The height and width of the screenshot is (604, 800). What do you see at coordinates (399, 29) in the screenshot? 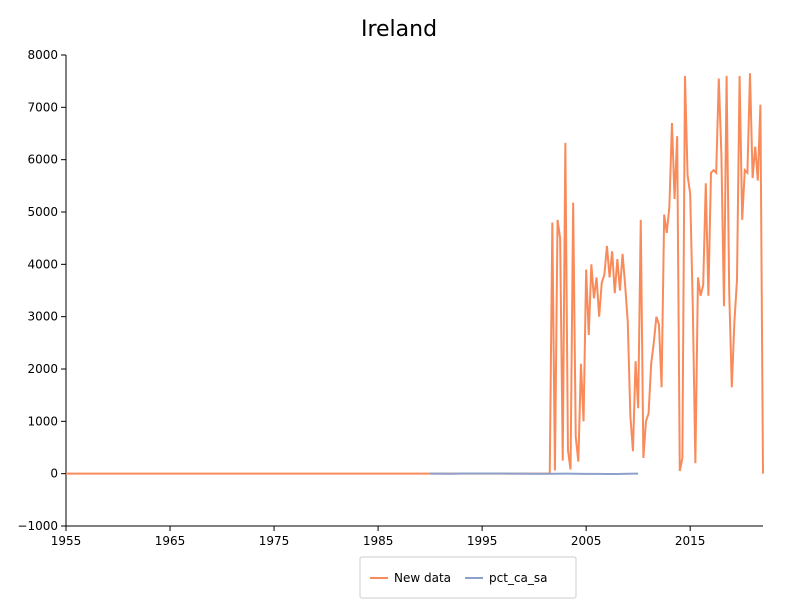
I see `chart-title: Ireland` at bounding box center [399, 29].